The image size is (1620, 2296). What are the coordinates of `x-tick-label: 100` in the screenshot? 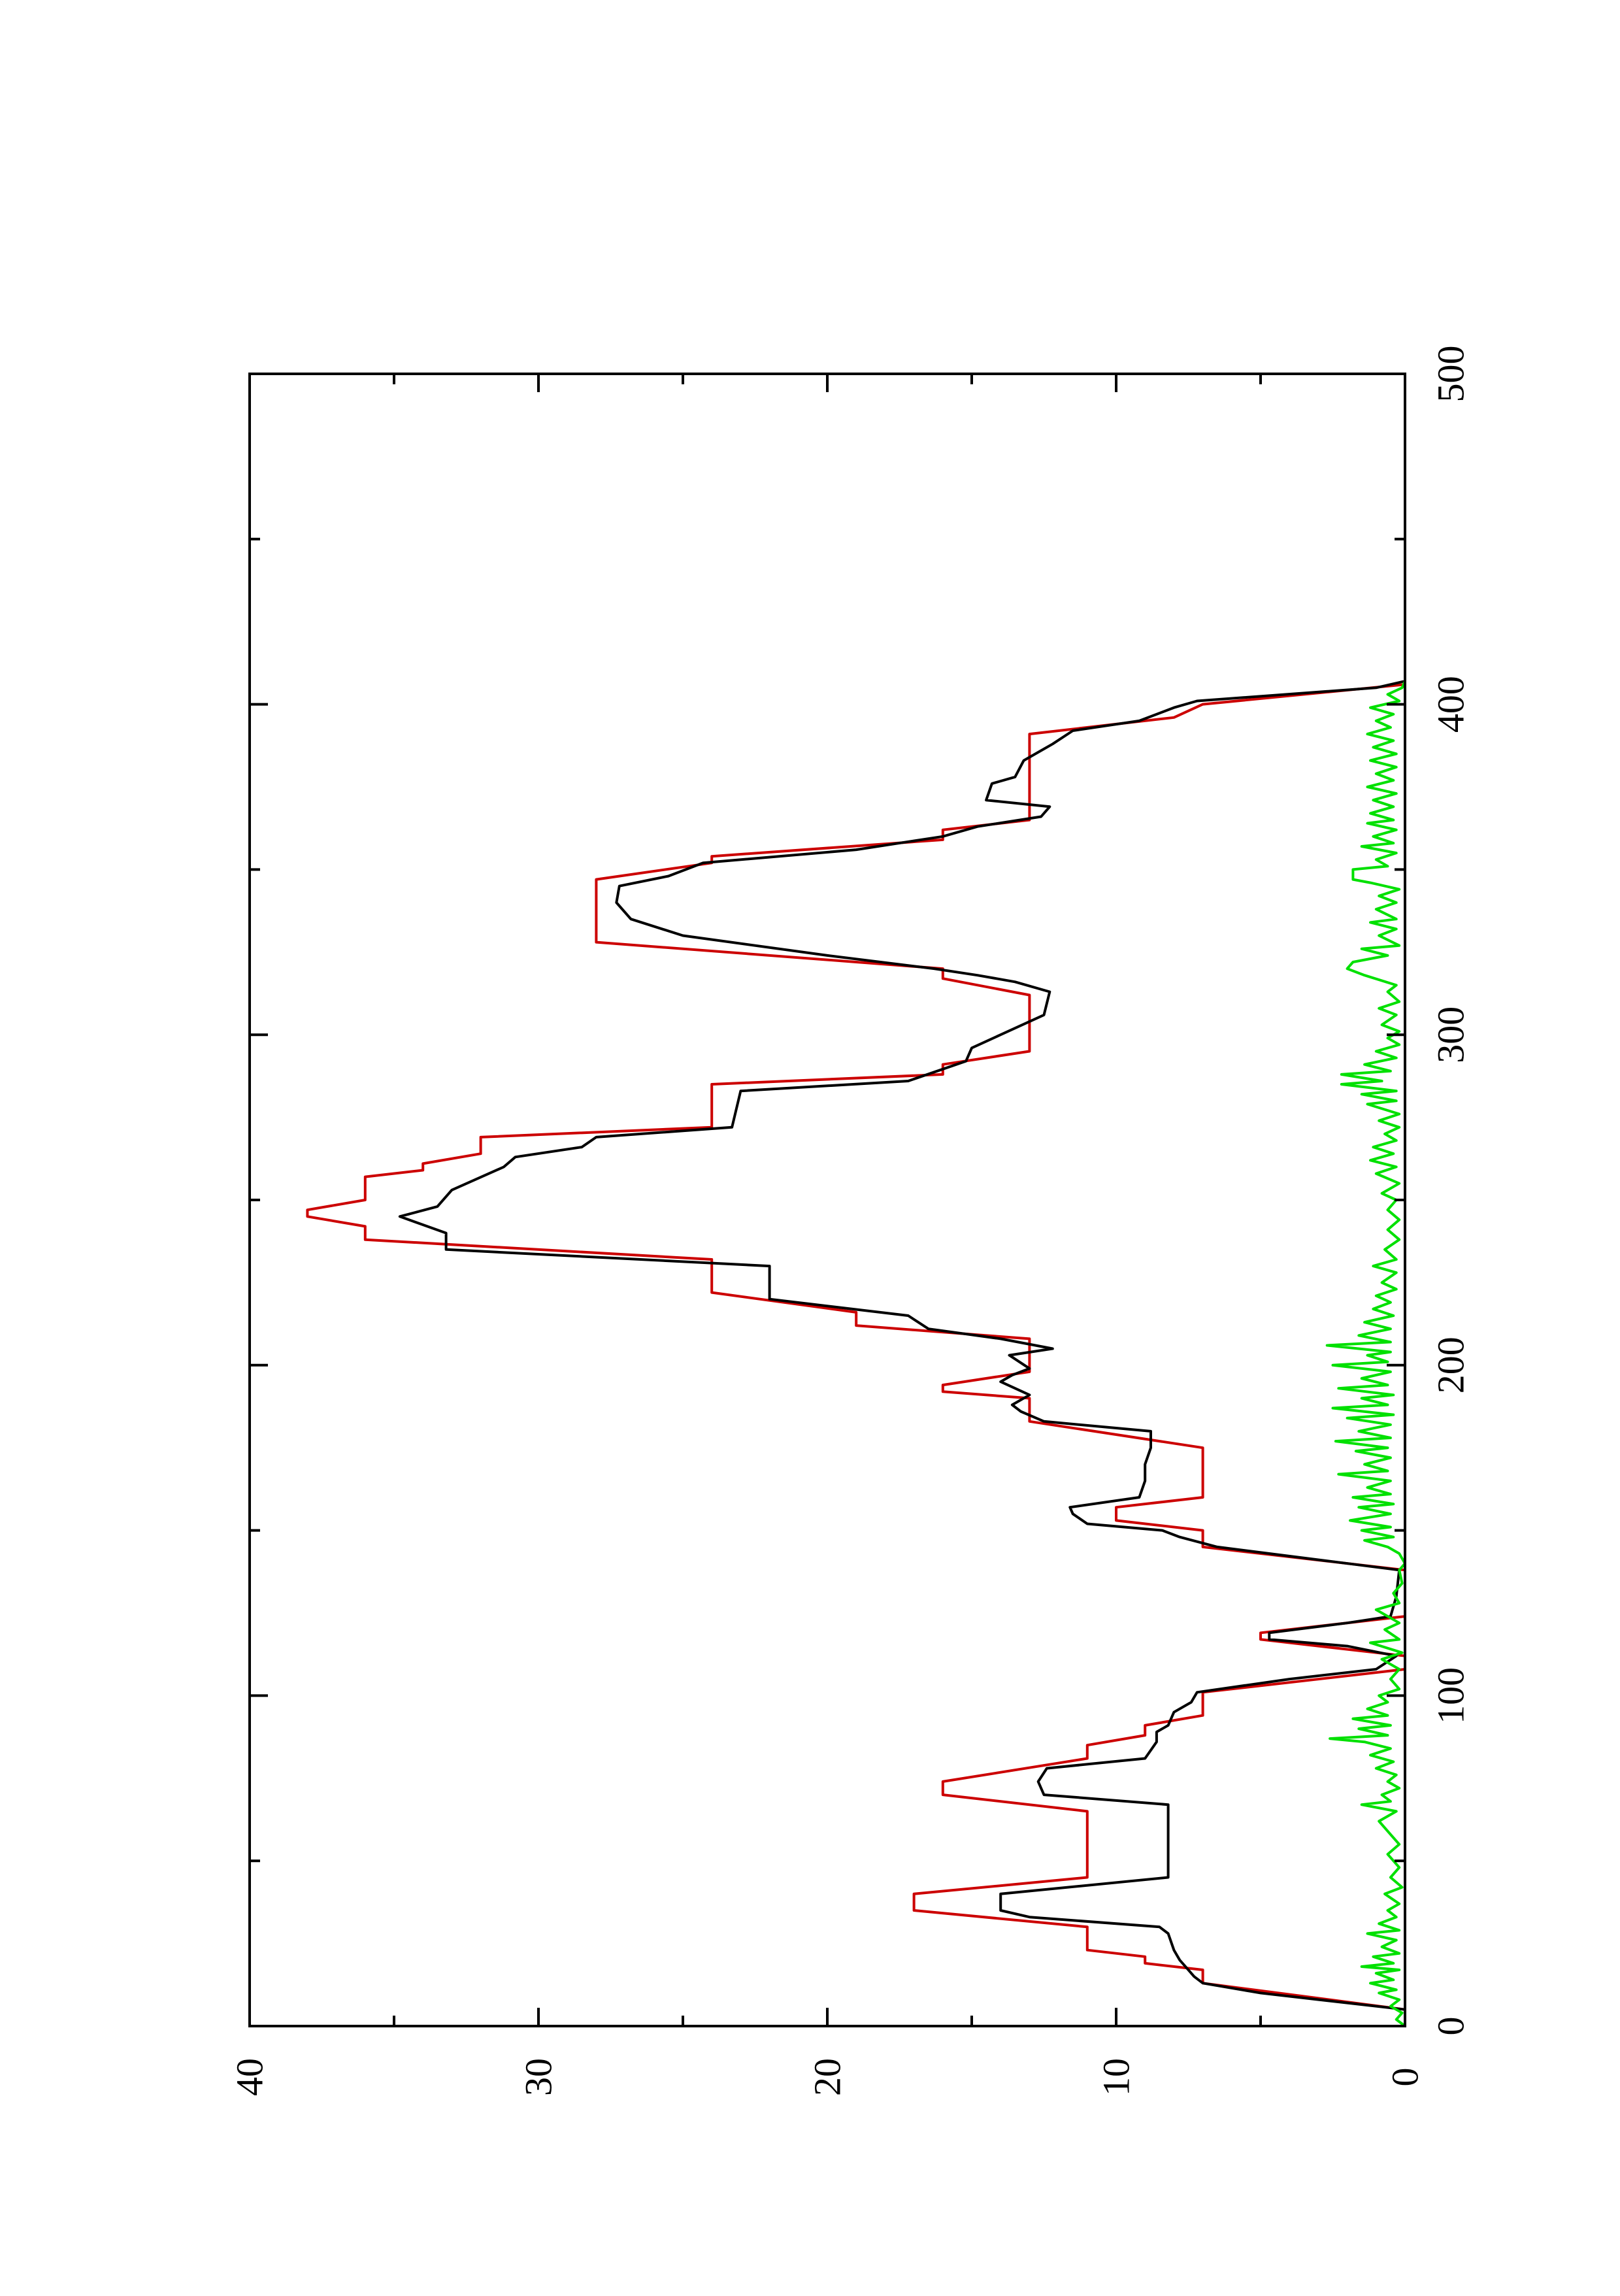 It's located at (1451, 1695).